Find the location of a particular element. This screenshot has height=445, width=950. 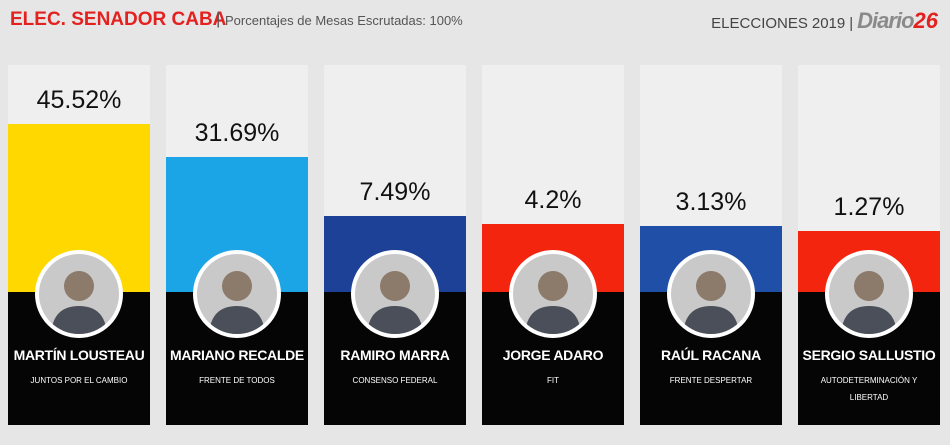

candidate-party: AUTODETERMINACIÓN Y LIBERTAD is located at coordinates (869, 389).